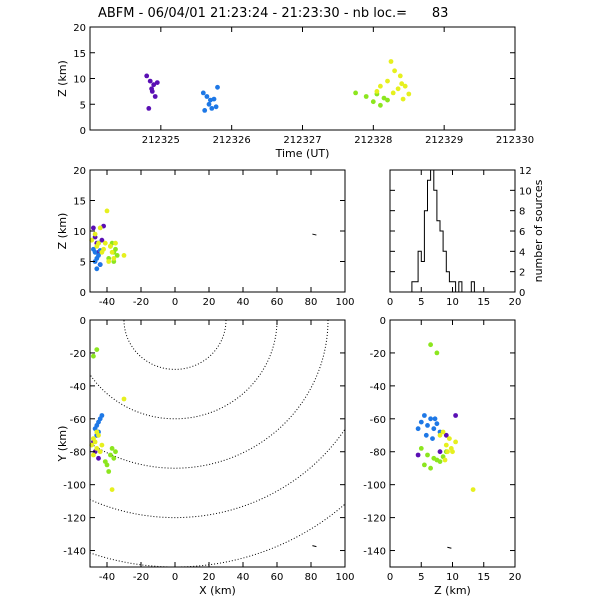 This screenshot has height=600, width=600. What do you see at coordinates (161, 140) in the screenshot?
I see `x-tick-label: 212325` at bounding box center [161, 140].